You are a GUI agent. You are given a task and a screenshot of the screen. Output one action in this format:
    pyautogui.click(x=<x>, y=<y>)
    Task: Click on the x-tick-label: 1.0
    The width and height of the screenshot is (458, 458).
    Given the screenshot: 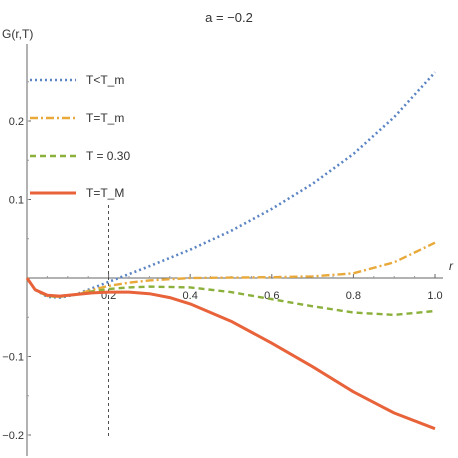 What is the action you would take?
    pyautogui.click(x=434, y=296)
    